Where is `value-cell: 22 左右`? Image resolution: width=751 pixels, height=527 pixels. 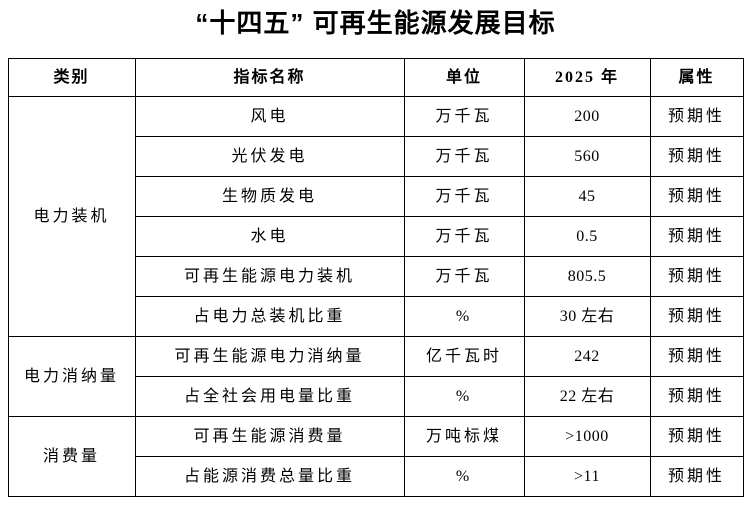
value-cell: 22 左右 is located at coordinates (587, 396).